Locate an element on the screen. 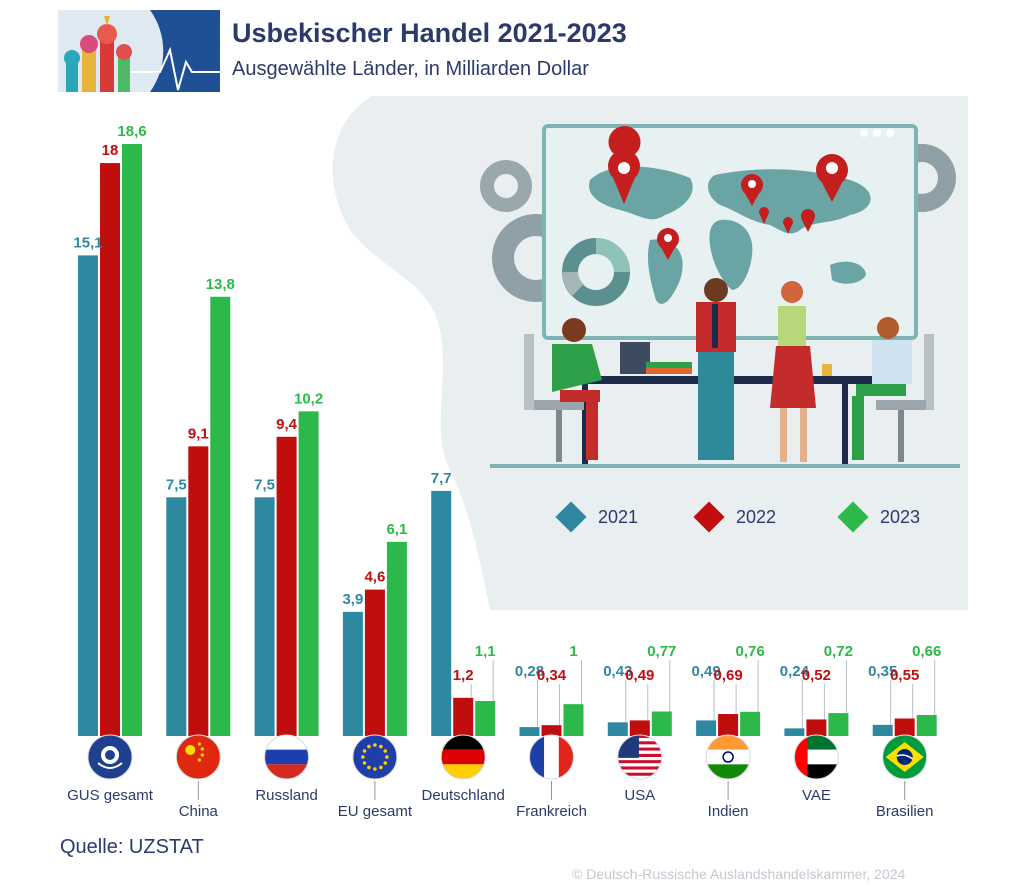 Image resolution: width=1024 pixels, height=893 pixels. value-label: 18 is located at coordinates (110, 150).